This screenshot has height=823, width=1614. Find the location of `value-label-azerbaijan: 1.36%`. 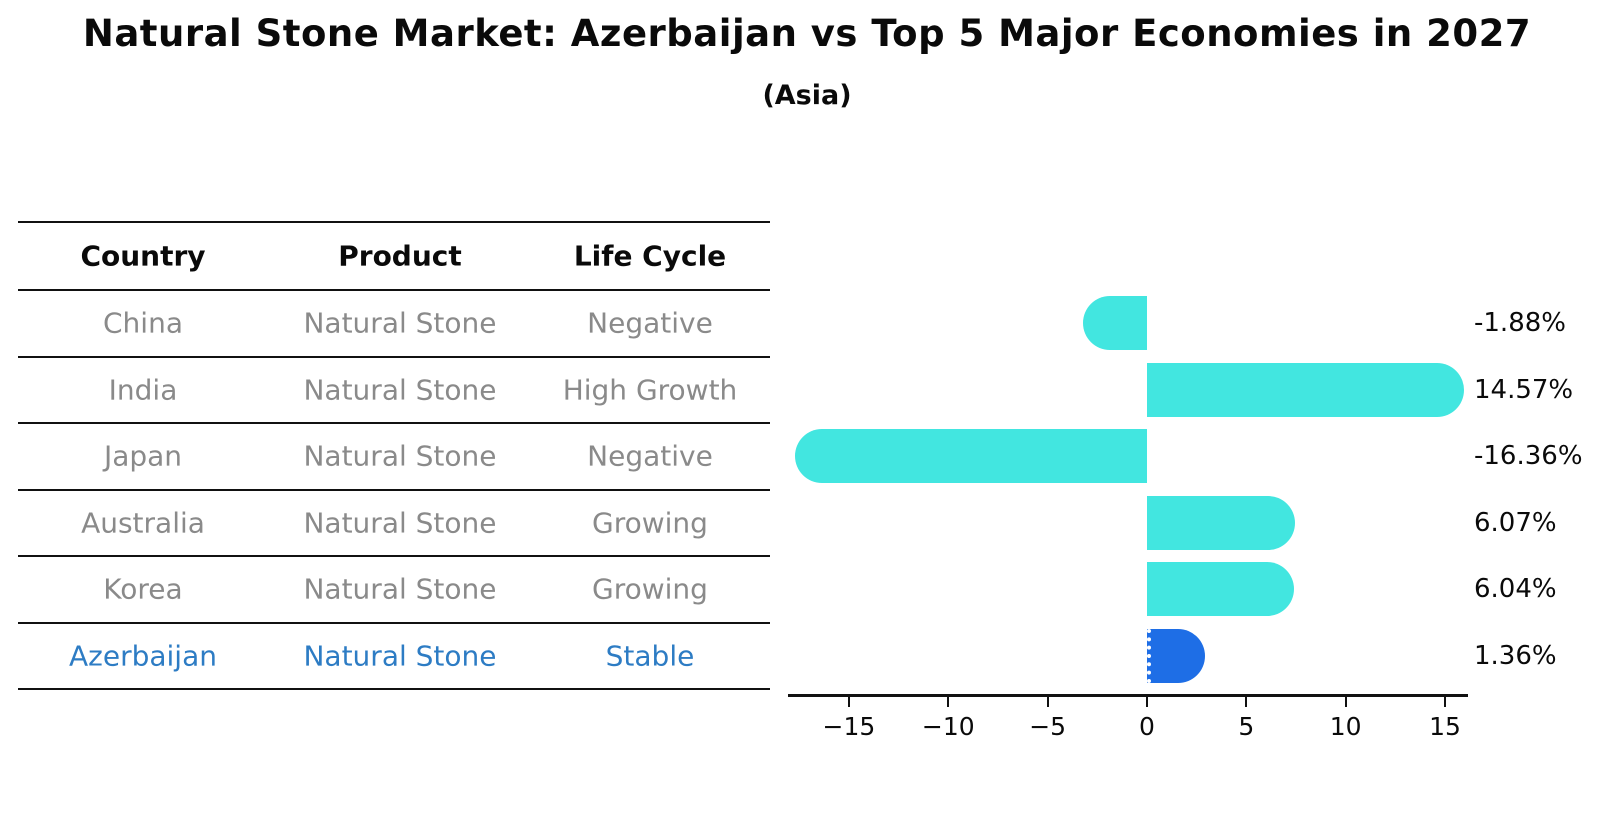

value-label-azerbaijan: 1.36% is located at coordinates (1515, 655).